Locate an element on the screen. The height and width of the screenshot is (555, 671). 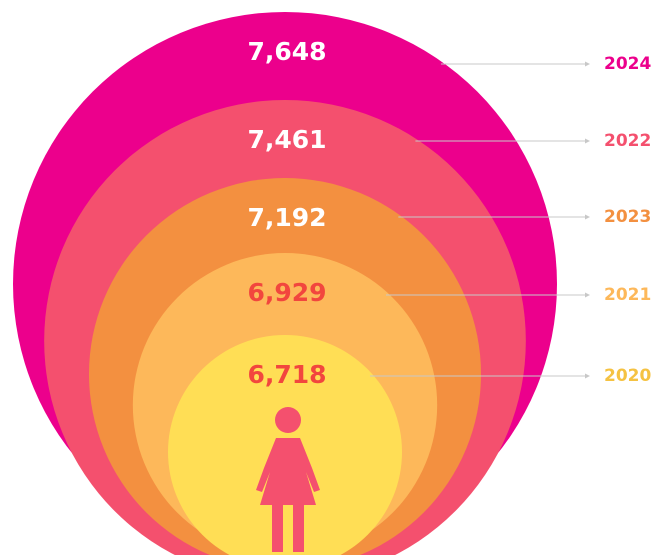
woman-icon is located at coordinates (288, 479).